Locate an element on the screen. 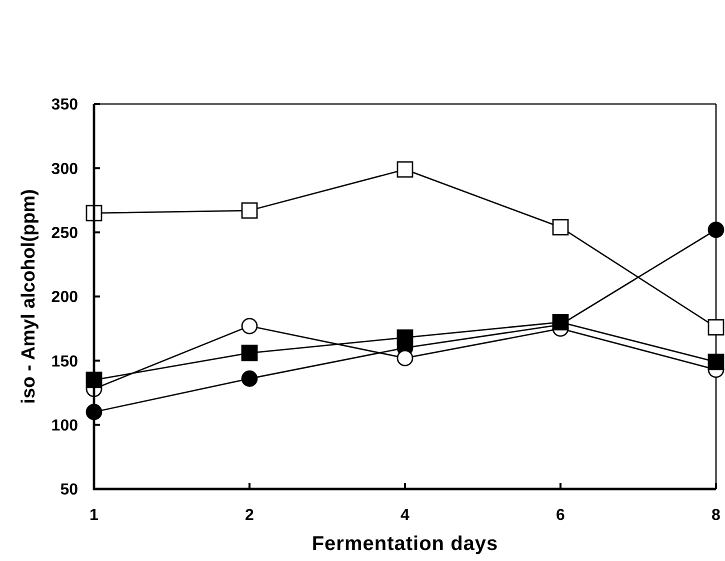 The height and width of the screenshot is (561, 725). y-tick-label: 50 is located at coordinates (69, 490).